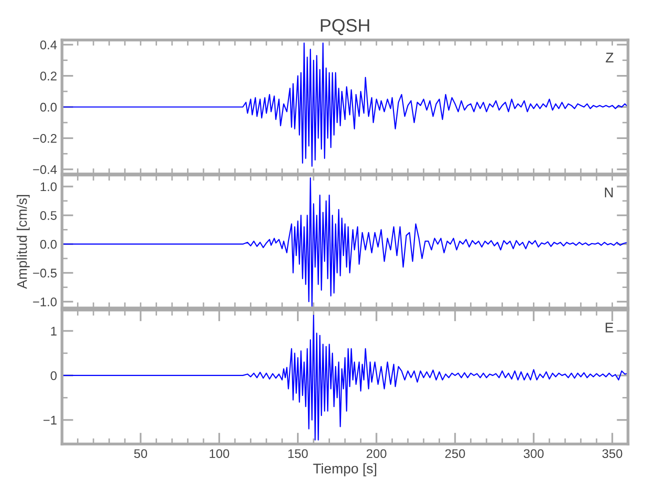  Describe the element at coordinates (23, 242) in the screenshot. I see `y-axis-title: Amplitud [cm/s]` at that location.